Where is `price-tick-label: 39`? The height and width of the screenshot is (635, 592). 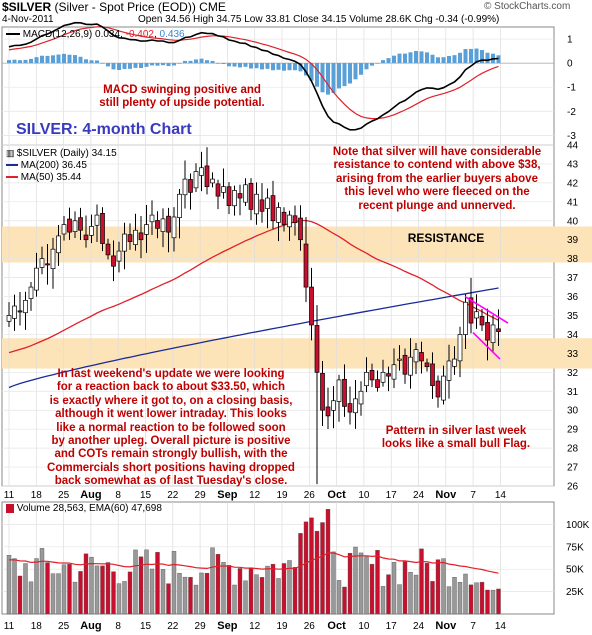 price-tick-label: 39 is located at coordinates (573, 240).